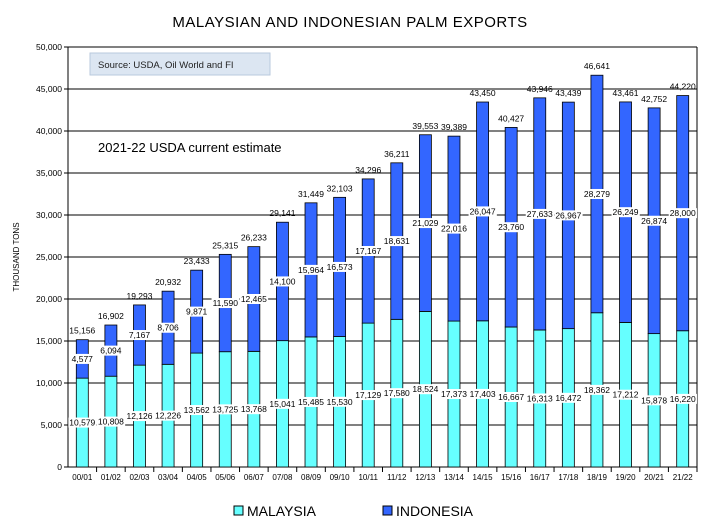 The height and width of the screenshot is (525, 701). I want to click on data-label-indonesia: 7,167, so click(140, 335).